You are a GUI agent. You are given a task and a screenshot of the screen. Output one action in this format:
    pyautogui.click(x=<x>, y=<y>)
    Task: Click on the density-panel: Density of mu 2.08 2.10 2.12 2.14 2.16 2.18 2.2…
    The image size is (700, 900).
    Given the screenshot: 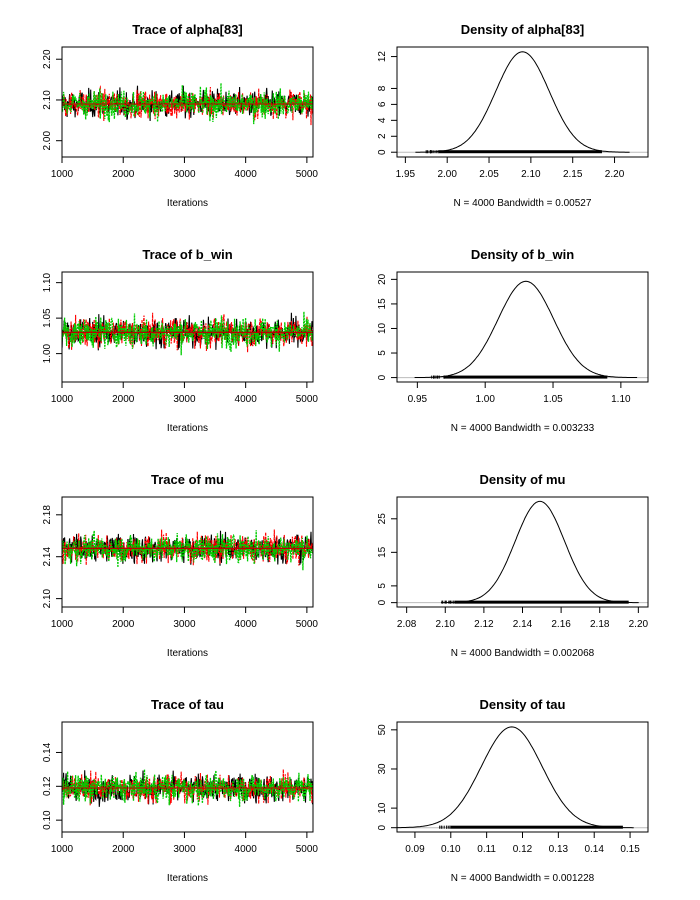 What is the action you would take?
    pyautogui.click(x=513, y=565)
    